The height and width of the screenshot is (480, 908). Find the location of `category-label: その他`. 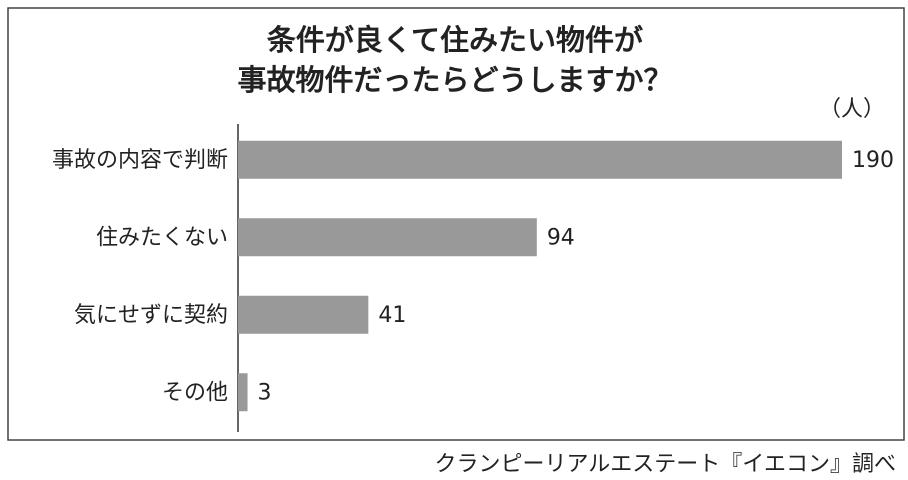

category-label: その他 is located at coordinates (195, 392).